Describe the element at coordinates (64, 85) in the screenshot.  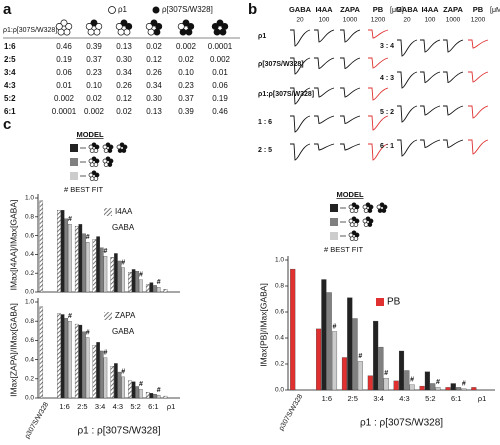
I see `table-cell: 0.01` at that location.